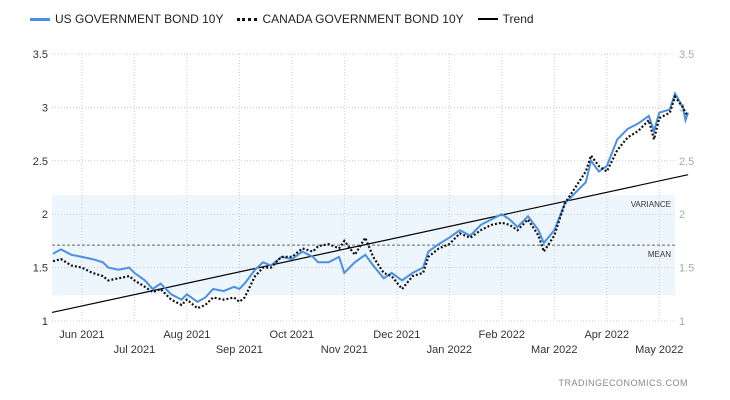 Image resolution: width=730 pixels, height=400 pixels. What do you see at coordinates (518, 19) in the screenshot?
I see `legend-label: Trend` at bounding box center [518, 19].